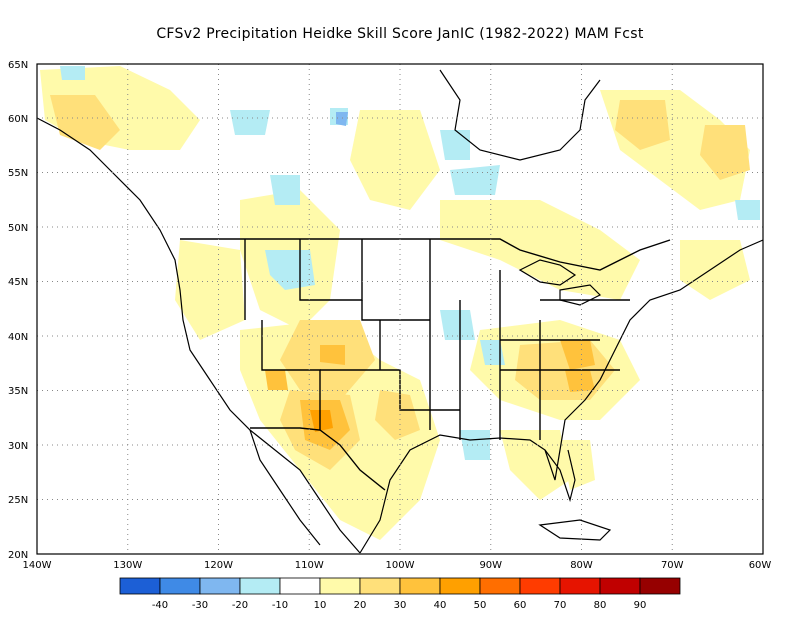  Describe the element at coordinates (18, 119) in the screenshot. I see `lat-label: 60N` at that location.